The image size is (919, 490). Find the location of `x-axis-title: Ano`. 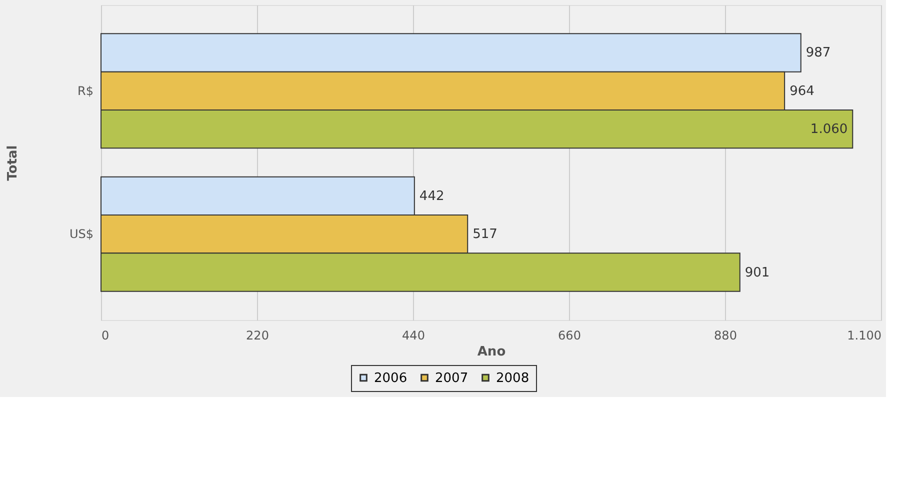

x-axis-title: Ano is located at coordinates (491, 352).